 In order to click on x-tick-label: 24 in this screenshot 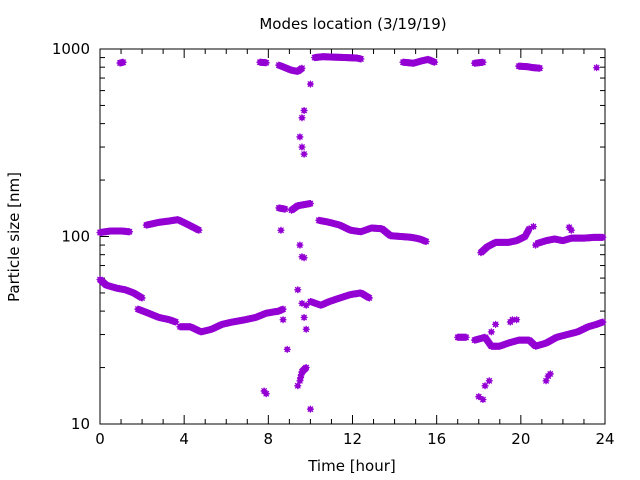, I will do `click(604, 439)`.